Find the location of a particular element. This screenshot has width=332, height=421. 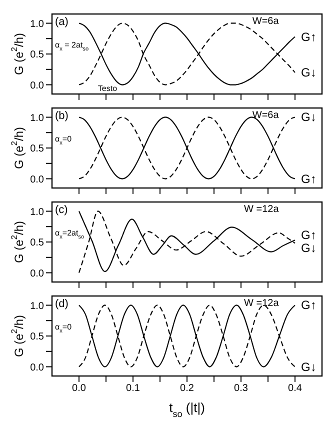

x-axis-title: t$_{so}$ (|t|) is located at coordinates (187, 409).